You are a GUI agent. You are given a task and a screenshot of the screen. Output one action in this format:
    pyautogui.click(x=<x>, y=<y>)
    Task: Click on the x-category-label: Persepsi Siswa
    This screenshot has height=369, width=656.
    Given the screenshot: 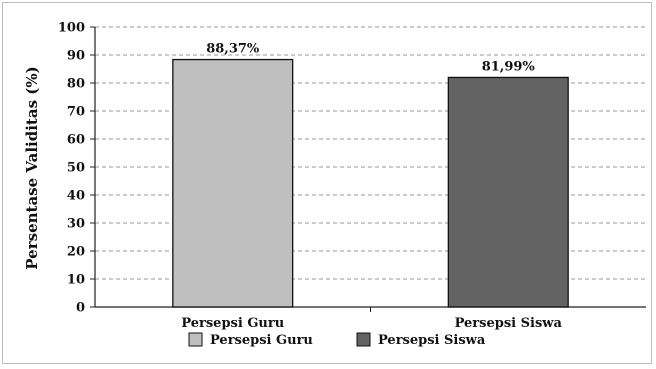 What is the action you would take?
    pyautogui.click(x=509, y=323)
    